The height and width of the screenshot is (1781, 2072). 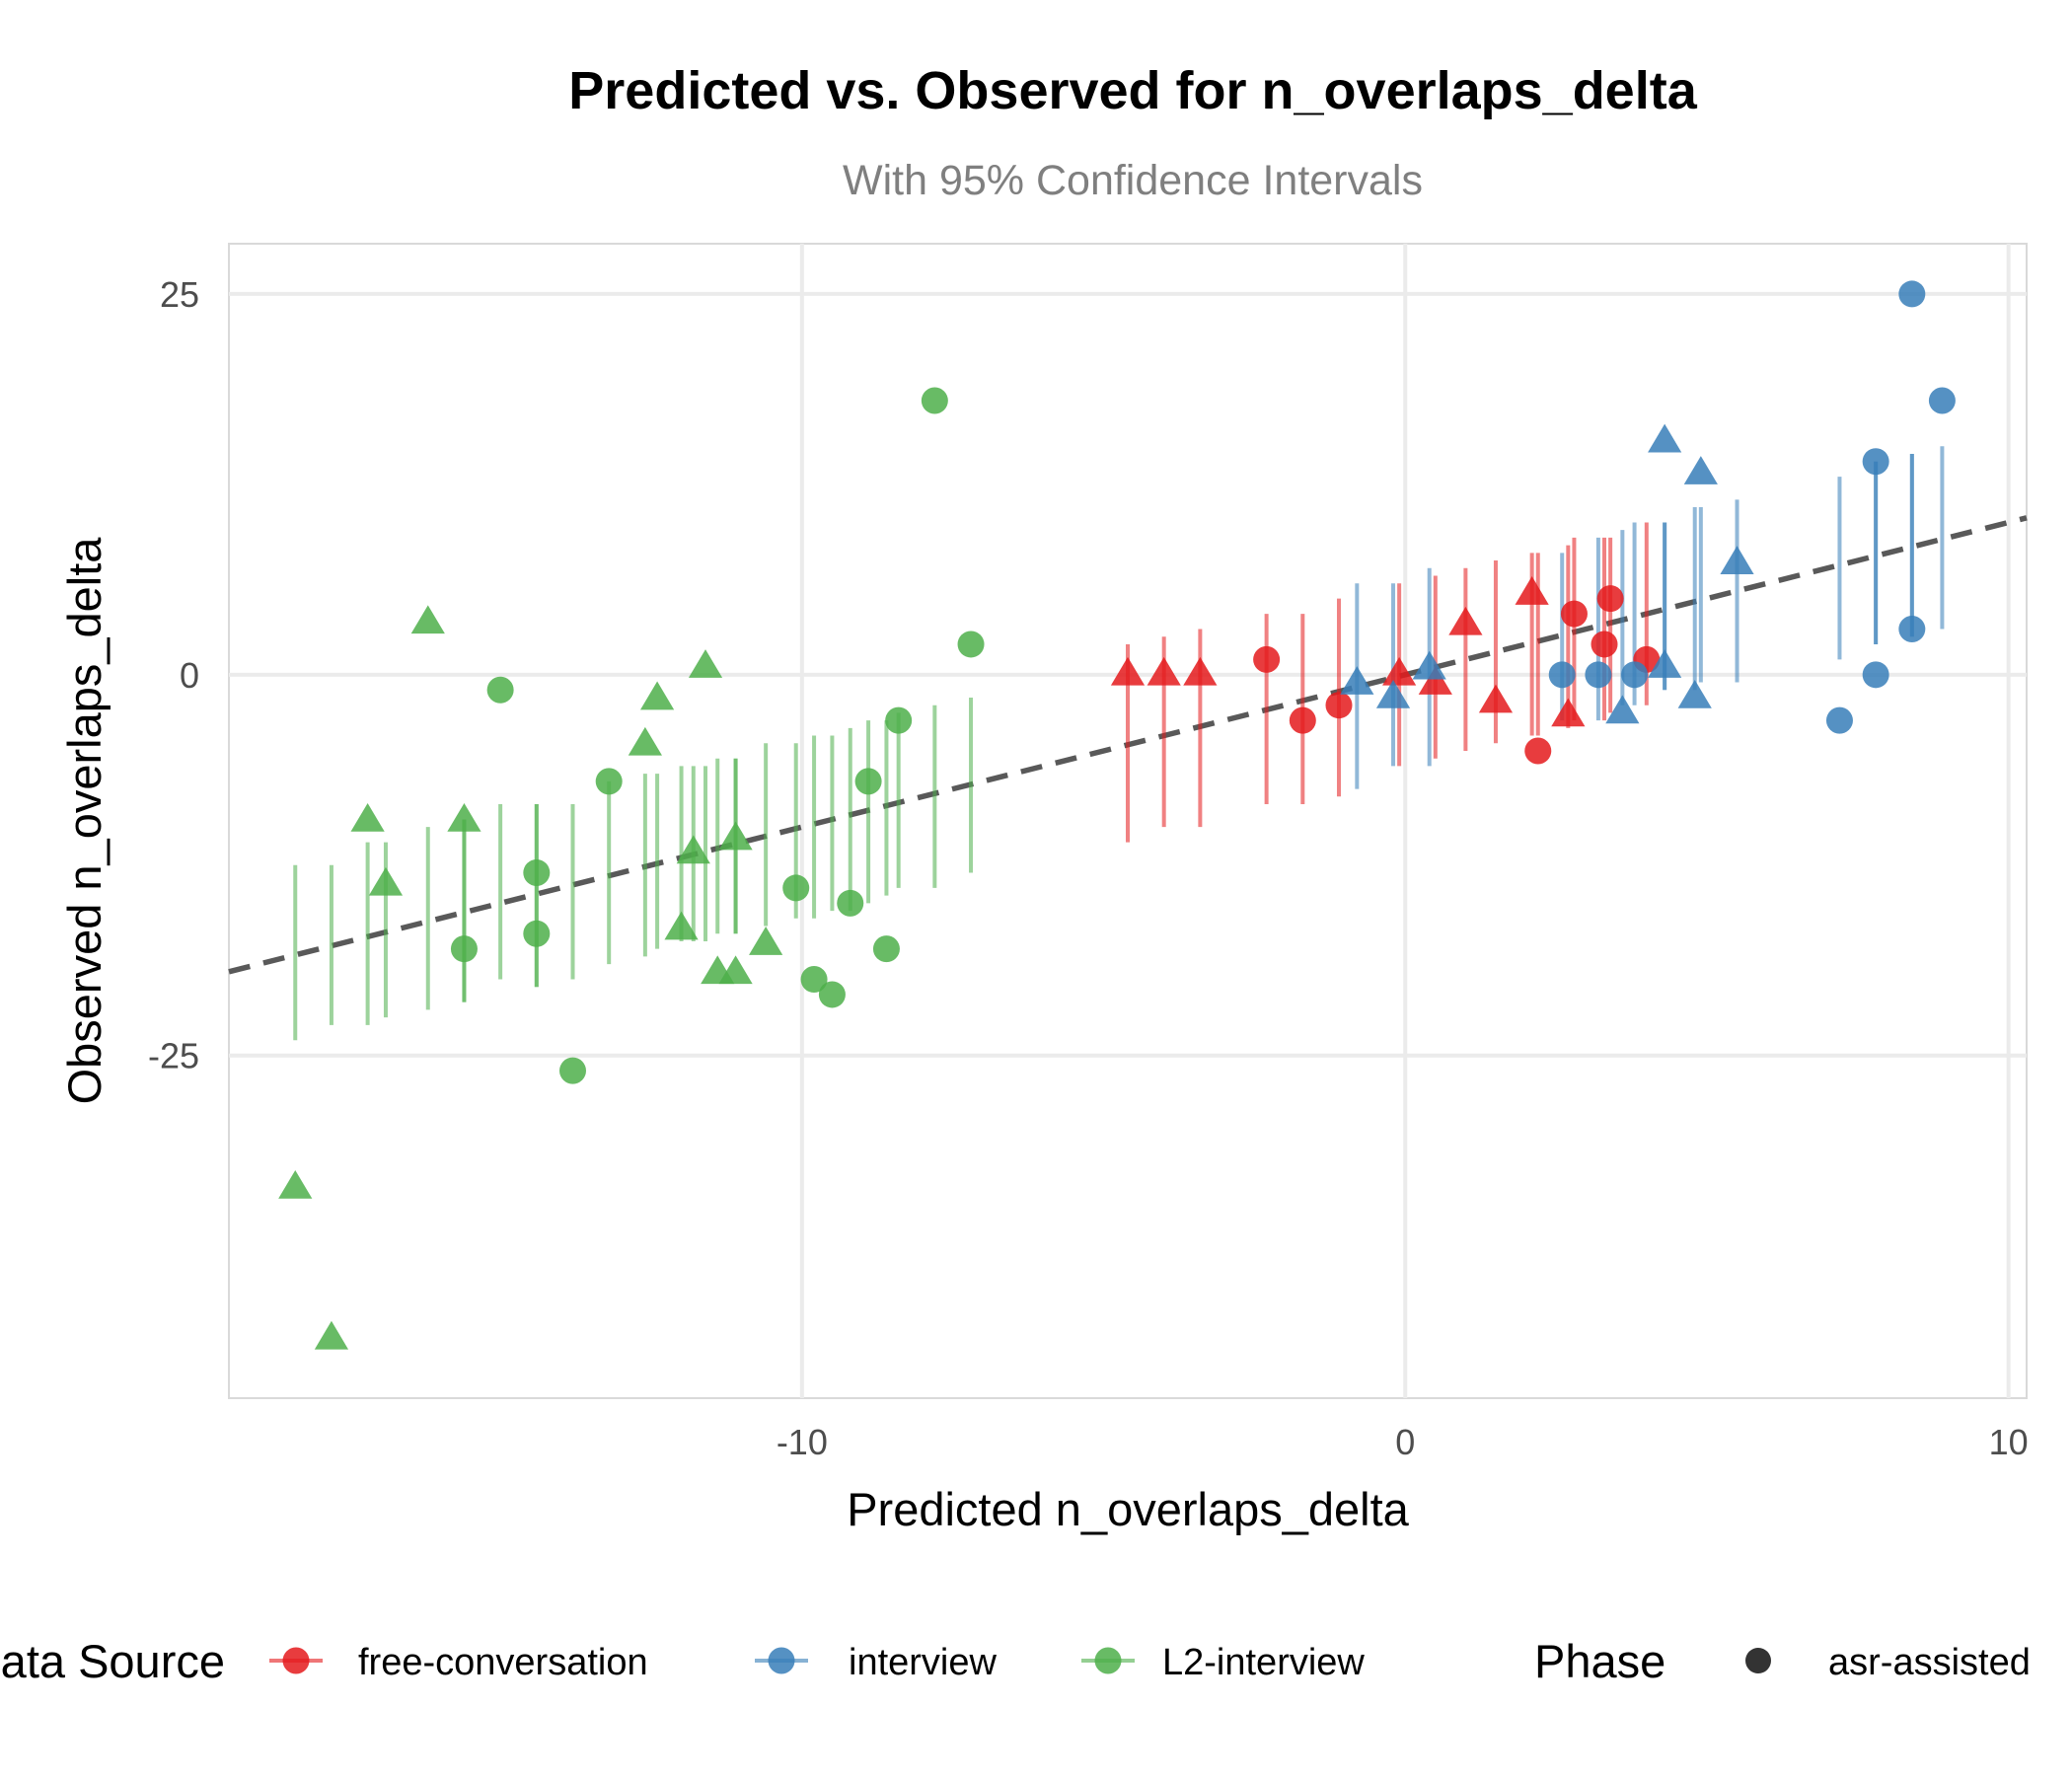 What do you see at coordinates (1133, 180) in the screenshot?
I see `chart-subtitle: With 95% Confidence Intervals` at bounding box center [1133, 180].